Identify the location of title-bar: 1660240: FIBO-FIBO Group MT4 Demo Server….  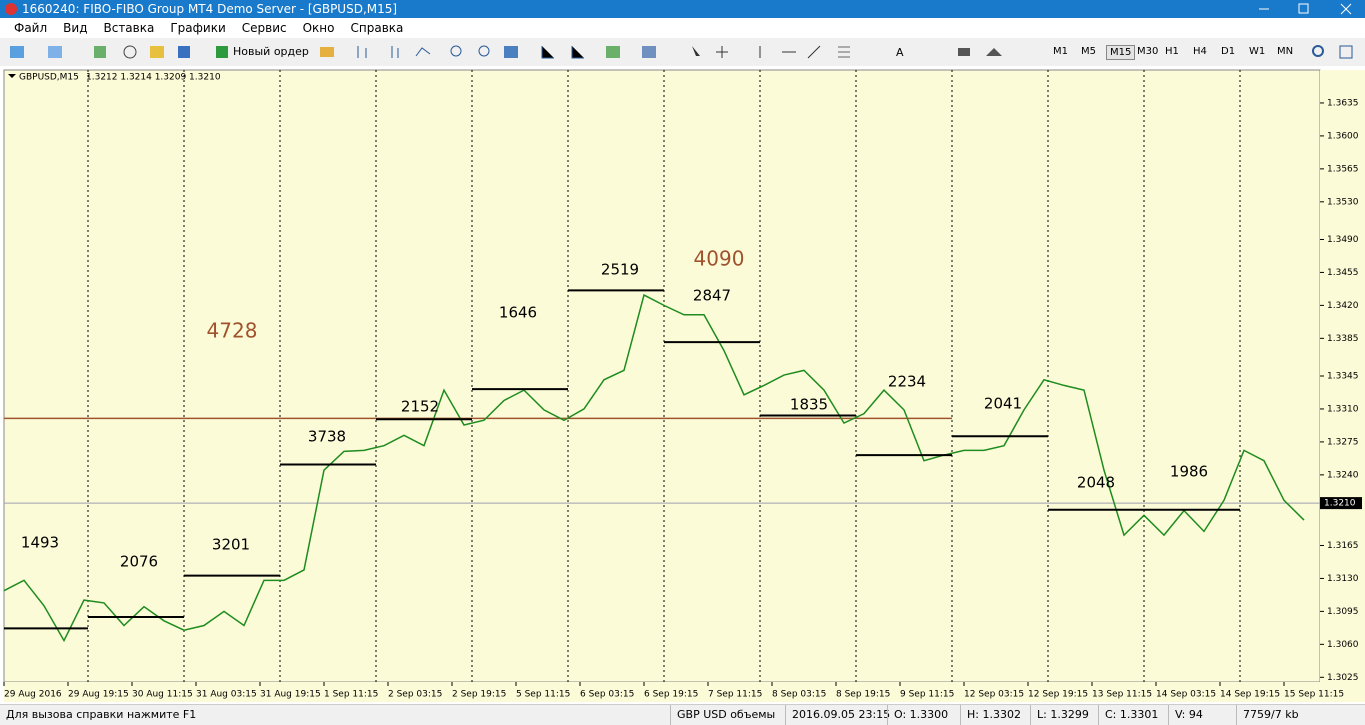
(682, 9).